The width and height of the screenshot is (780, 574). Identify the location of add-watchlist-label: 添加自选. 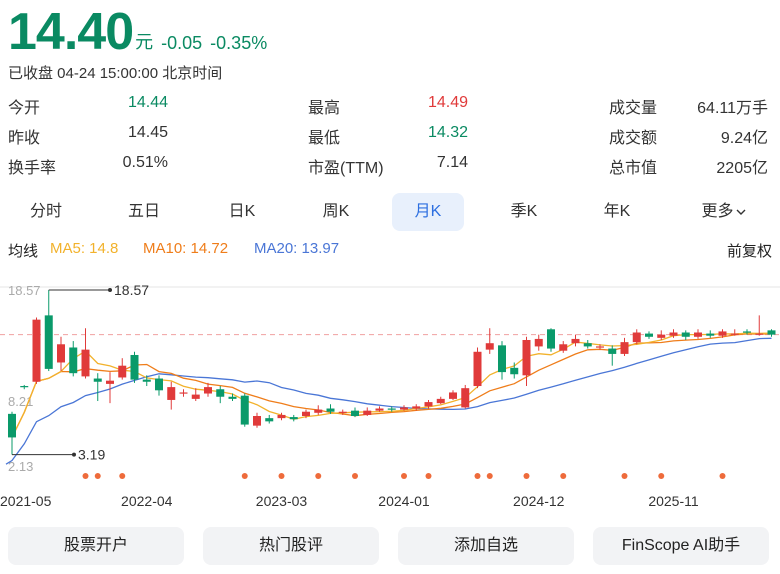
(485, 545).